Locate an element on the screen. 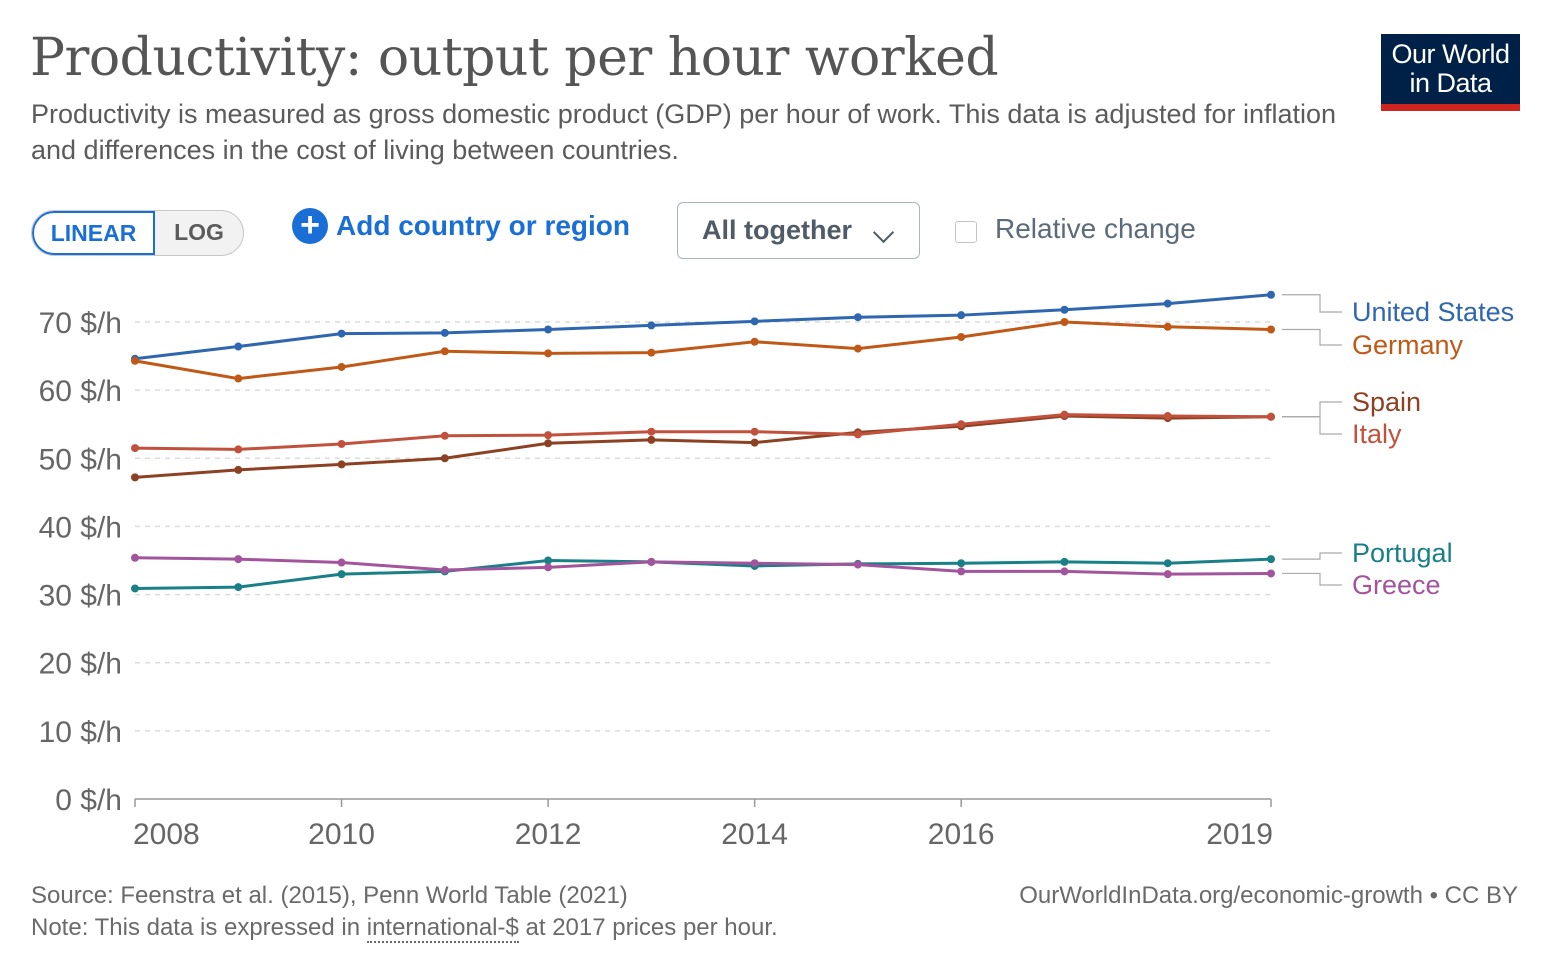 Image resolution: width=1546 pixels, height=958 pixels. log-scale-button: LOG is located at coordinates (199, 232).